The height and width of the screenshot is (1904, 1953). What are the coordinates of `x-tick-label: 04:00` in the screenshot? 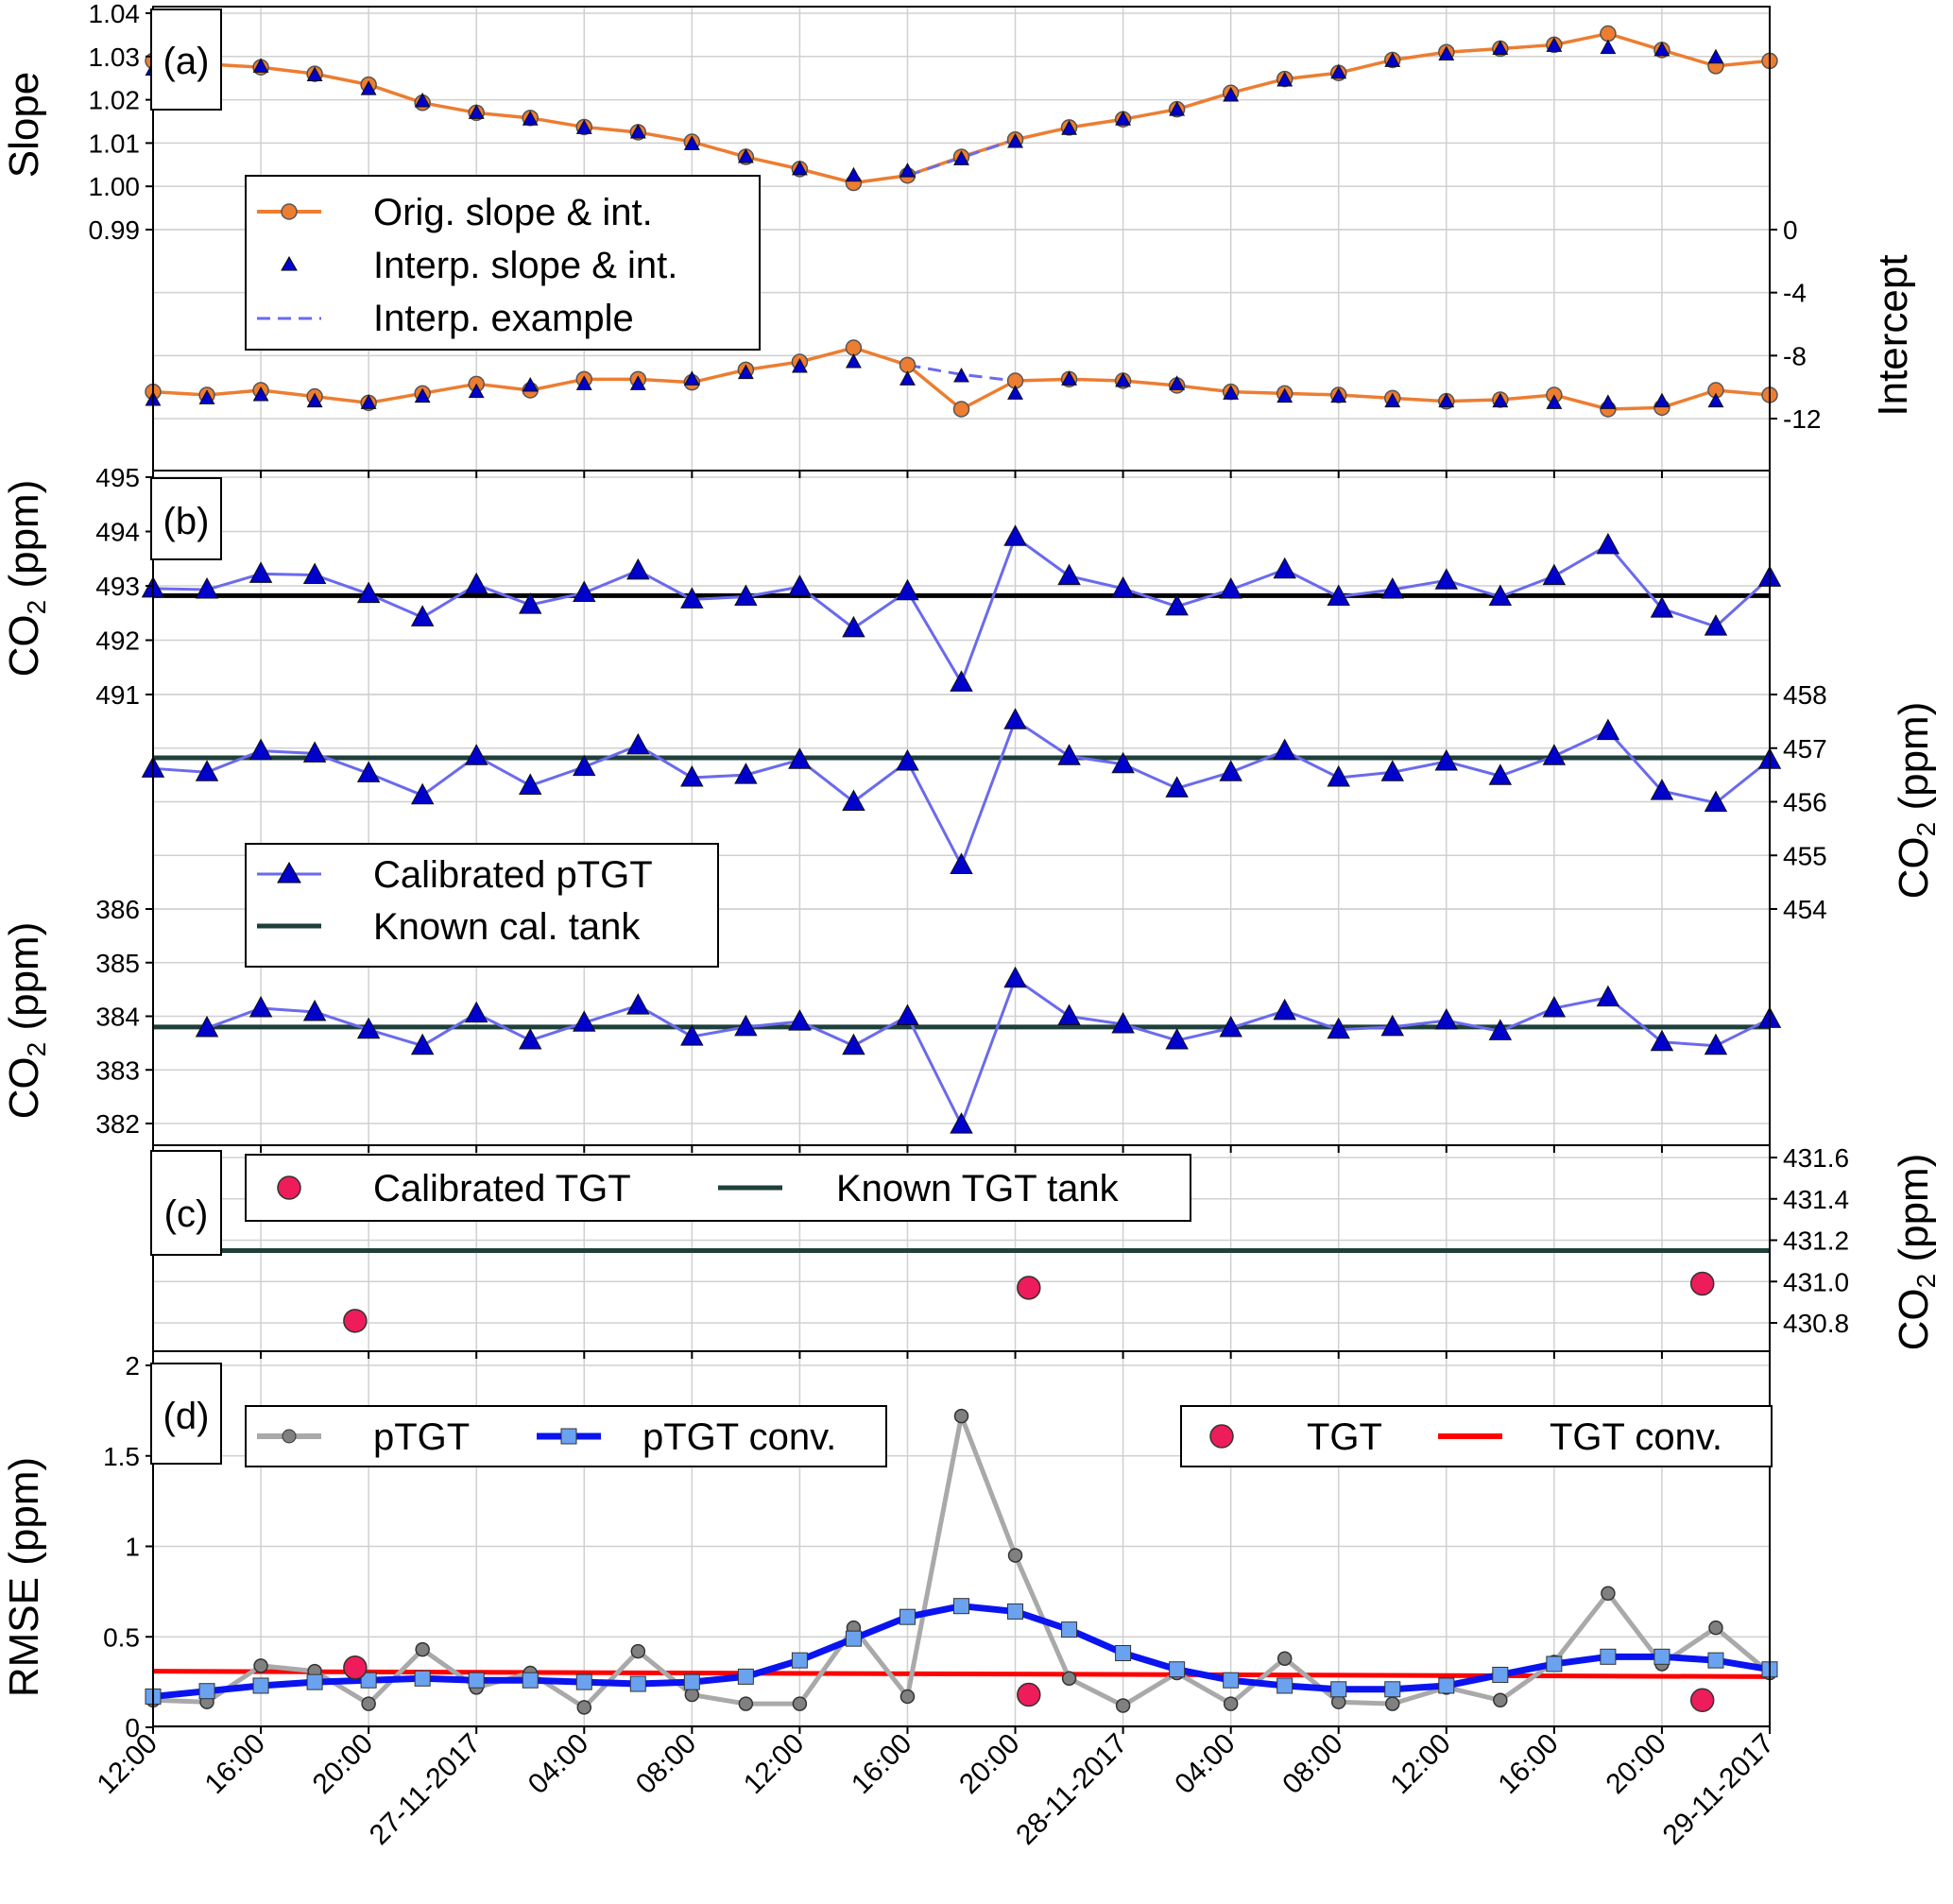 It's located at (558, 1764).